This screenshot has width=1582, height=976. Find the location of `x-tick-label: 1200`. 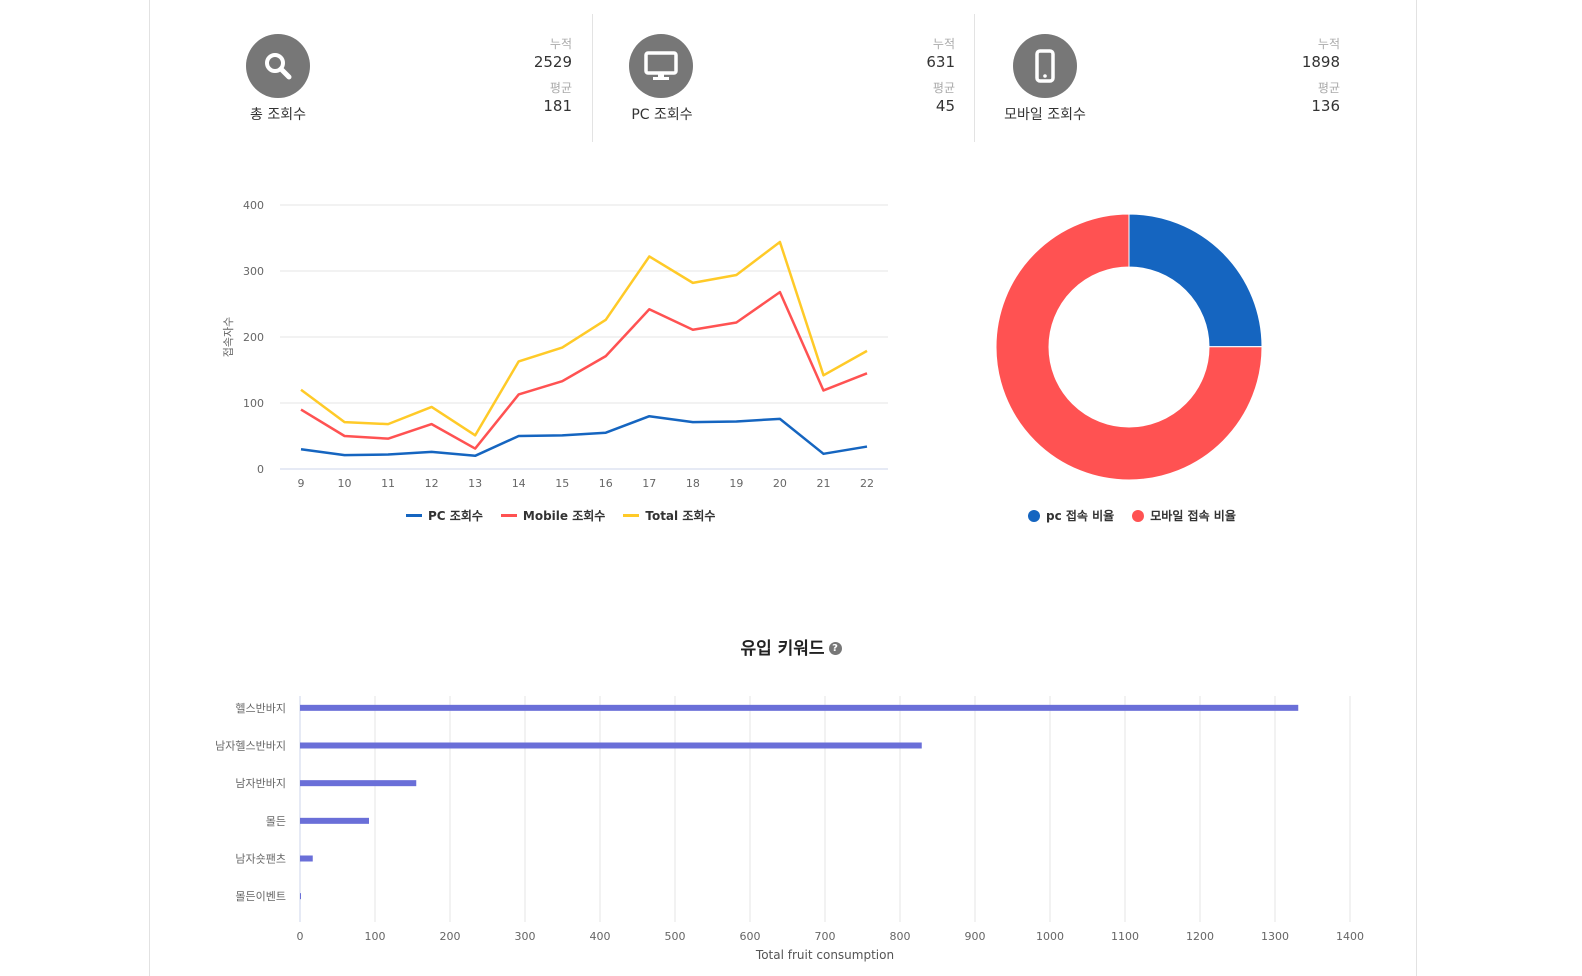

x-tick-label: 1200 is located at coordinates (1200, 936).